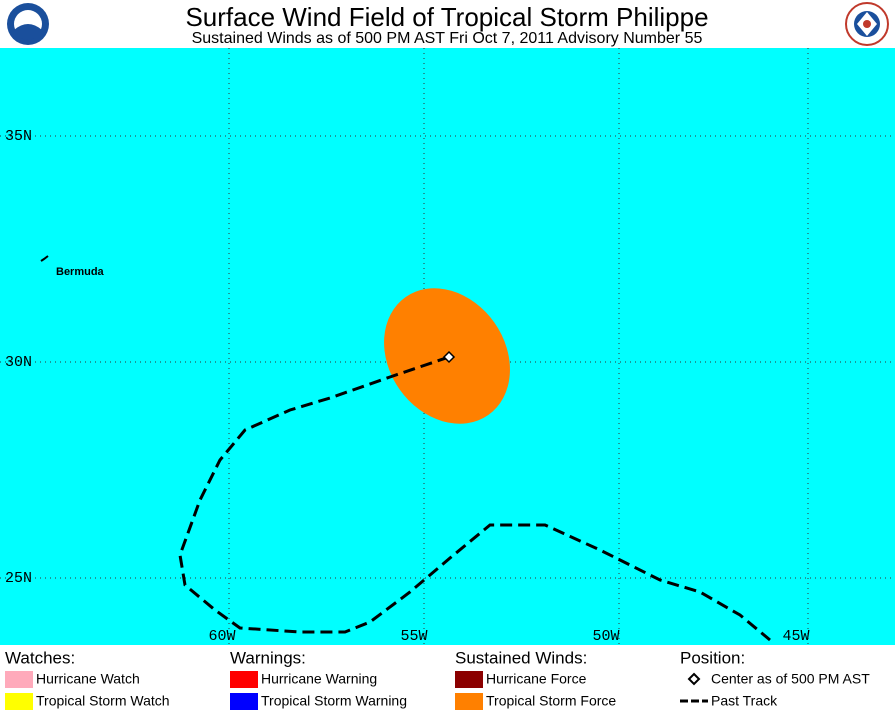 The height and width of the screenshot is (716, 895). I want to click on legend-title: Watches:, so click(40, 657).